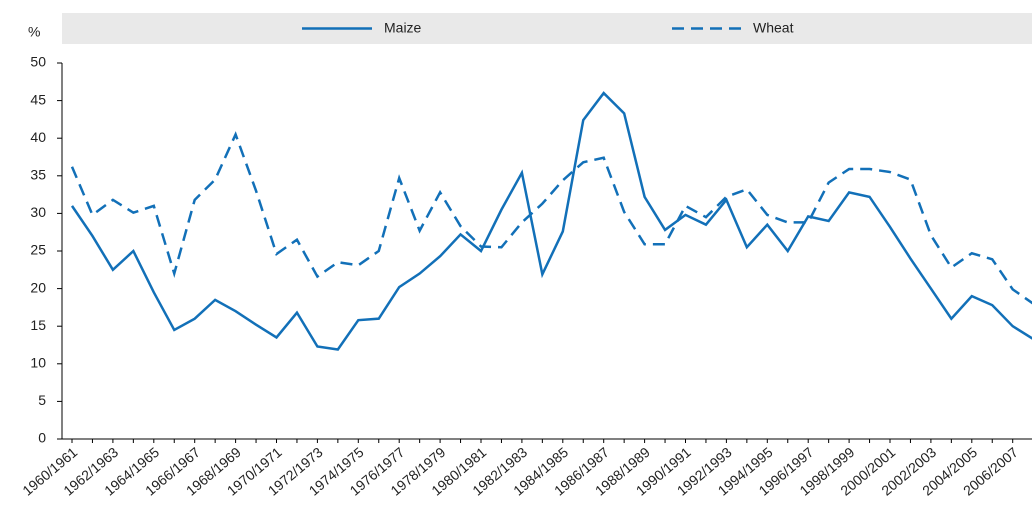  What do you see at coordinates (403, 28) in the screenshot?
I see `legend-label: Maize` at bounding box center [403, 28].